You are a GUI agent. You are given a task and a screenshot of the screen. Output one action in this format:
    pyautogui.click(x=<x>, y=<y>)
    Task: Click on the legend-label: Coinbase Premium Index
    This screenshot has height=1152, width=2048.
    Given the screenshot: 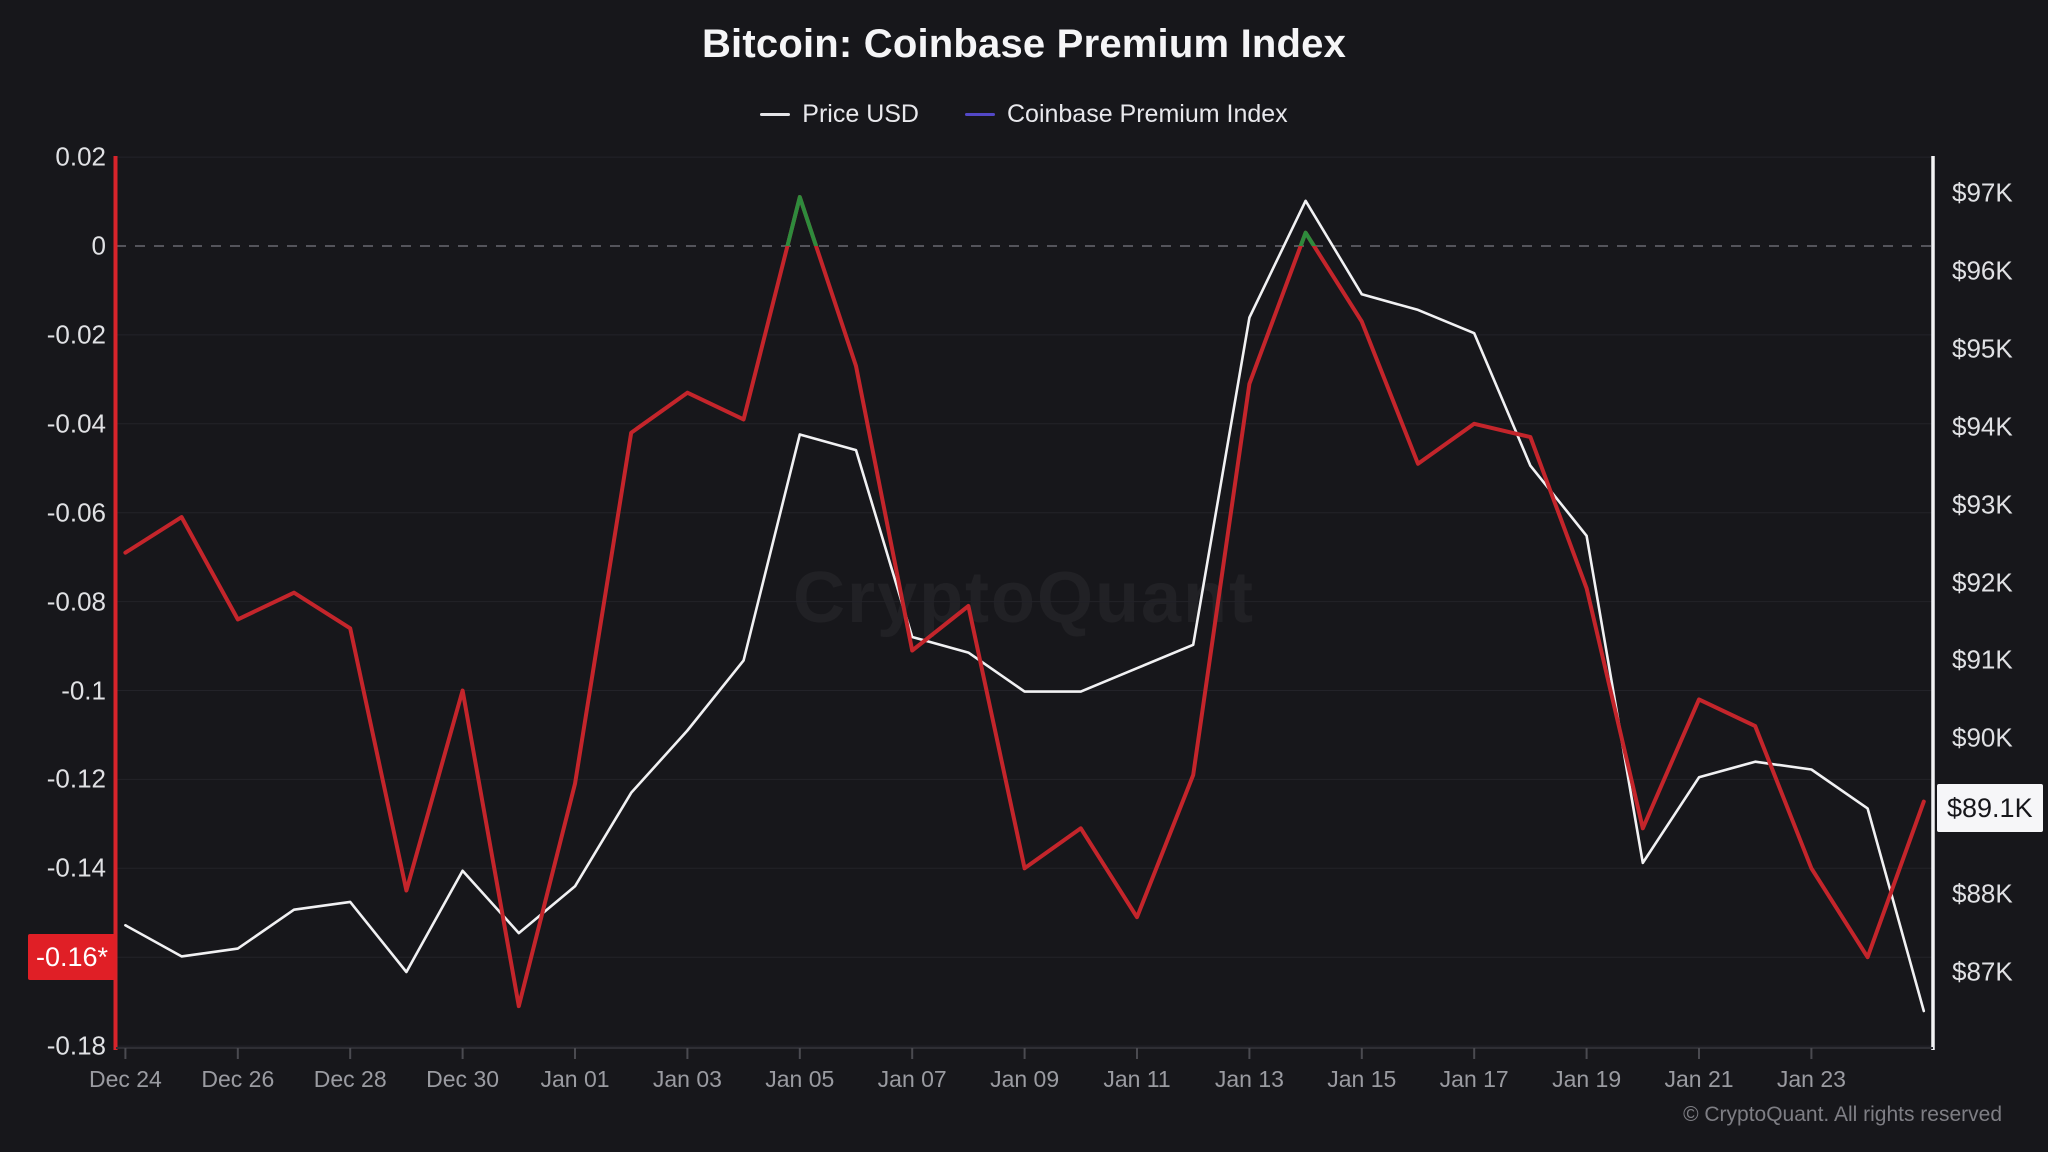 What is the action you would take?
    pyautogui.click(x=1147, y=114)
    